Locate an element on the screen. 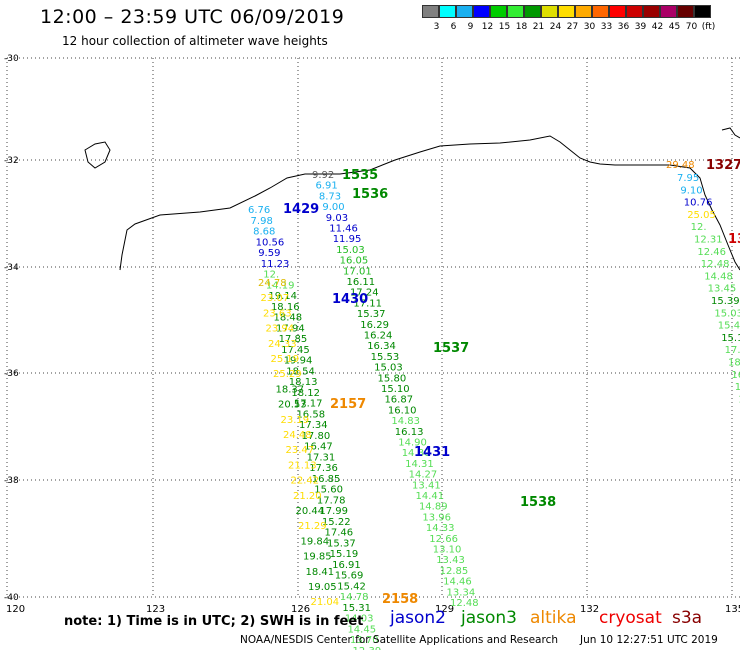 This screenshot has width=740, height=650. wave-height-value: 23.94 is located at coordinates (280, 329).